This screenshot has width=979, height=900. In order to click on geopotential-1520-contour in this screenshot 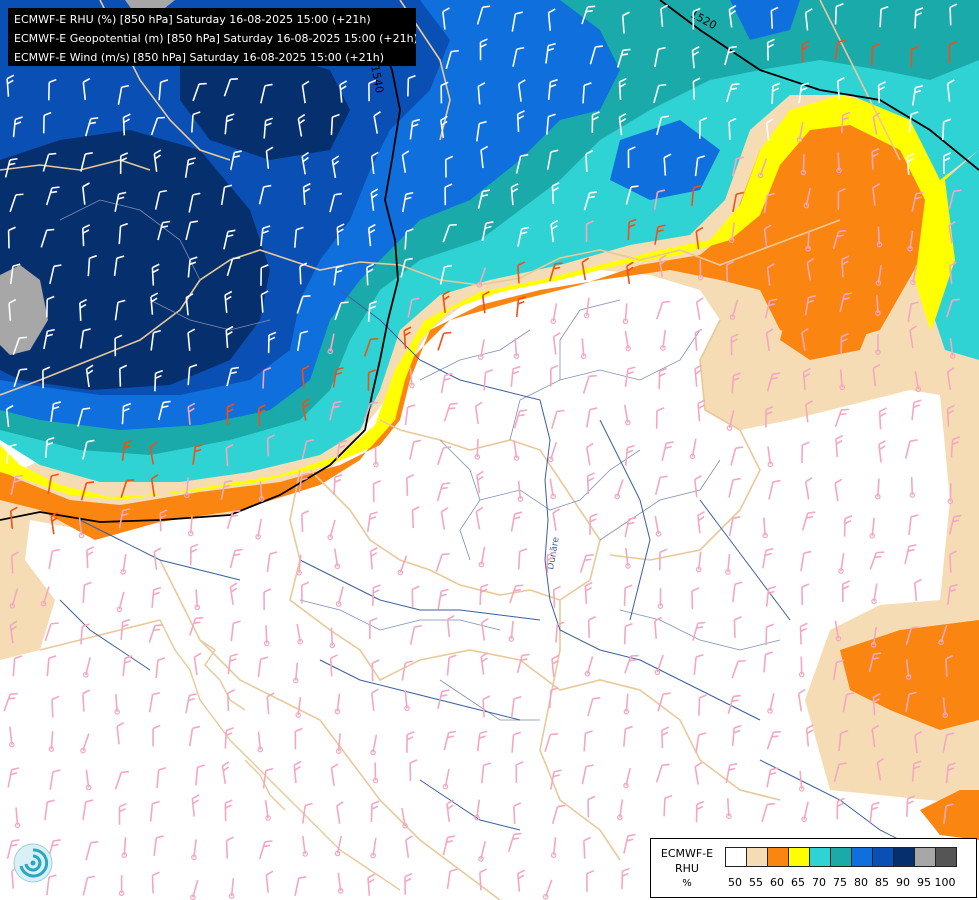, I will do `click(819, 85)`.